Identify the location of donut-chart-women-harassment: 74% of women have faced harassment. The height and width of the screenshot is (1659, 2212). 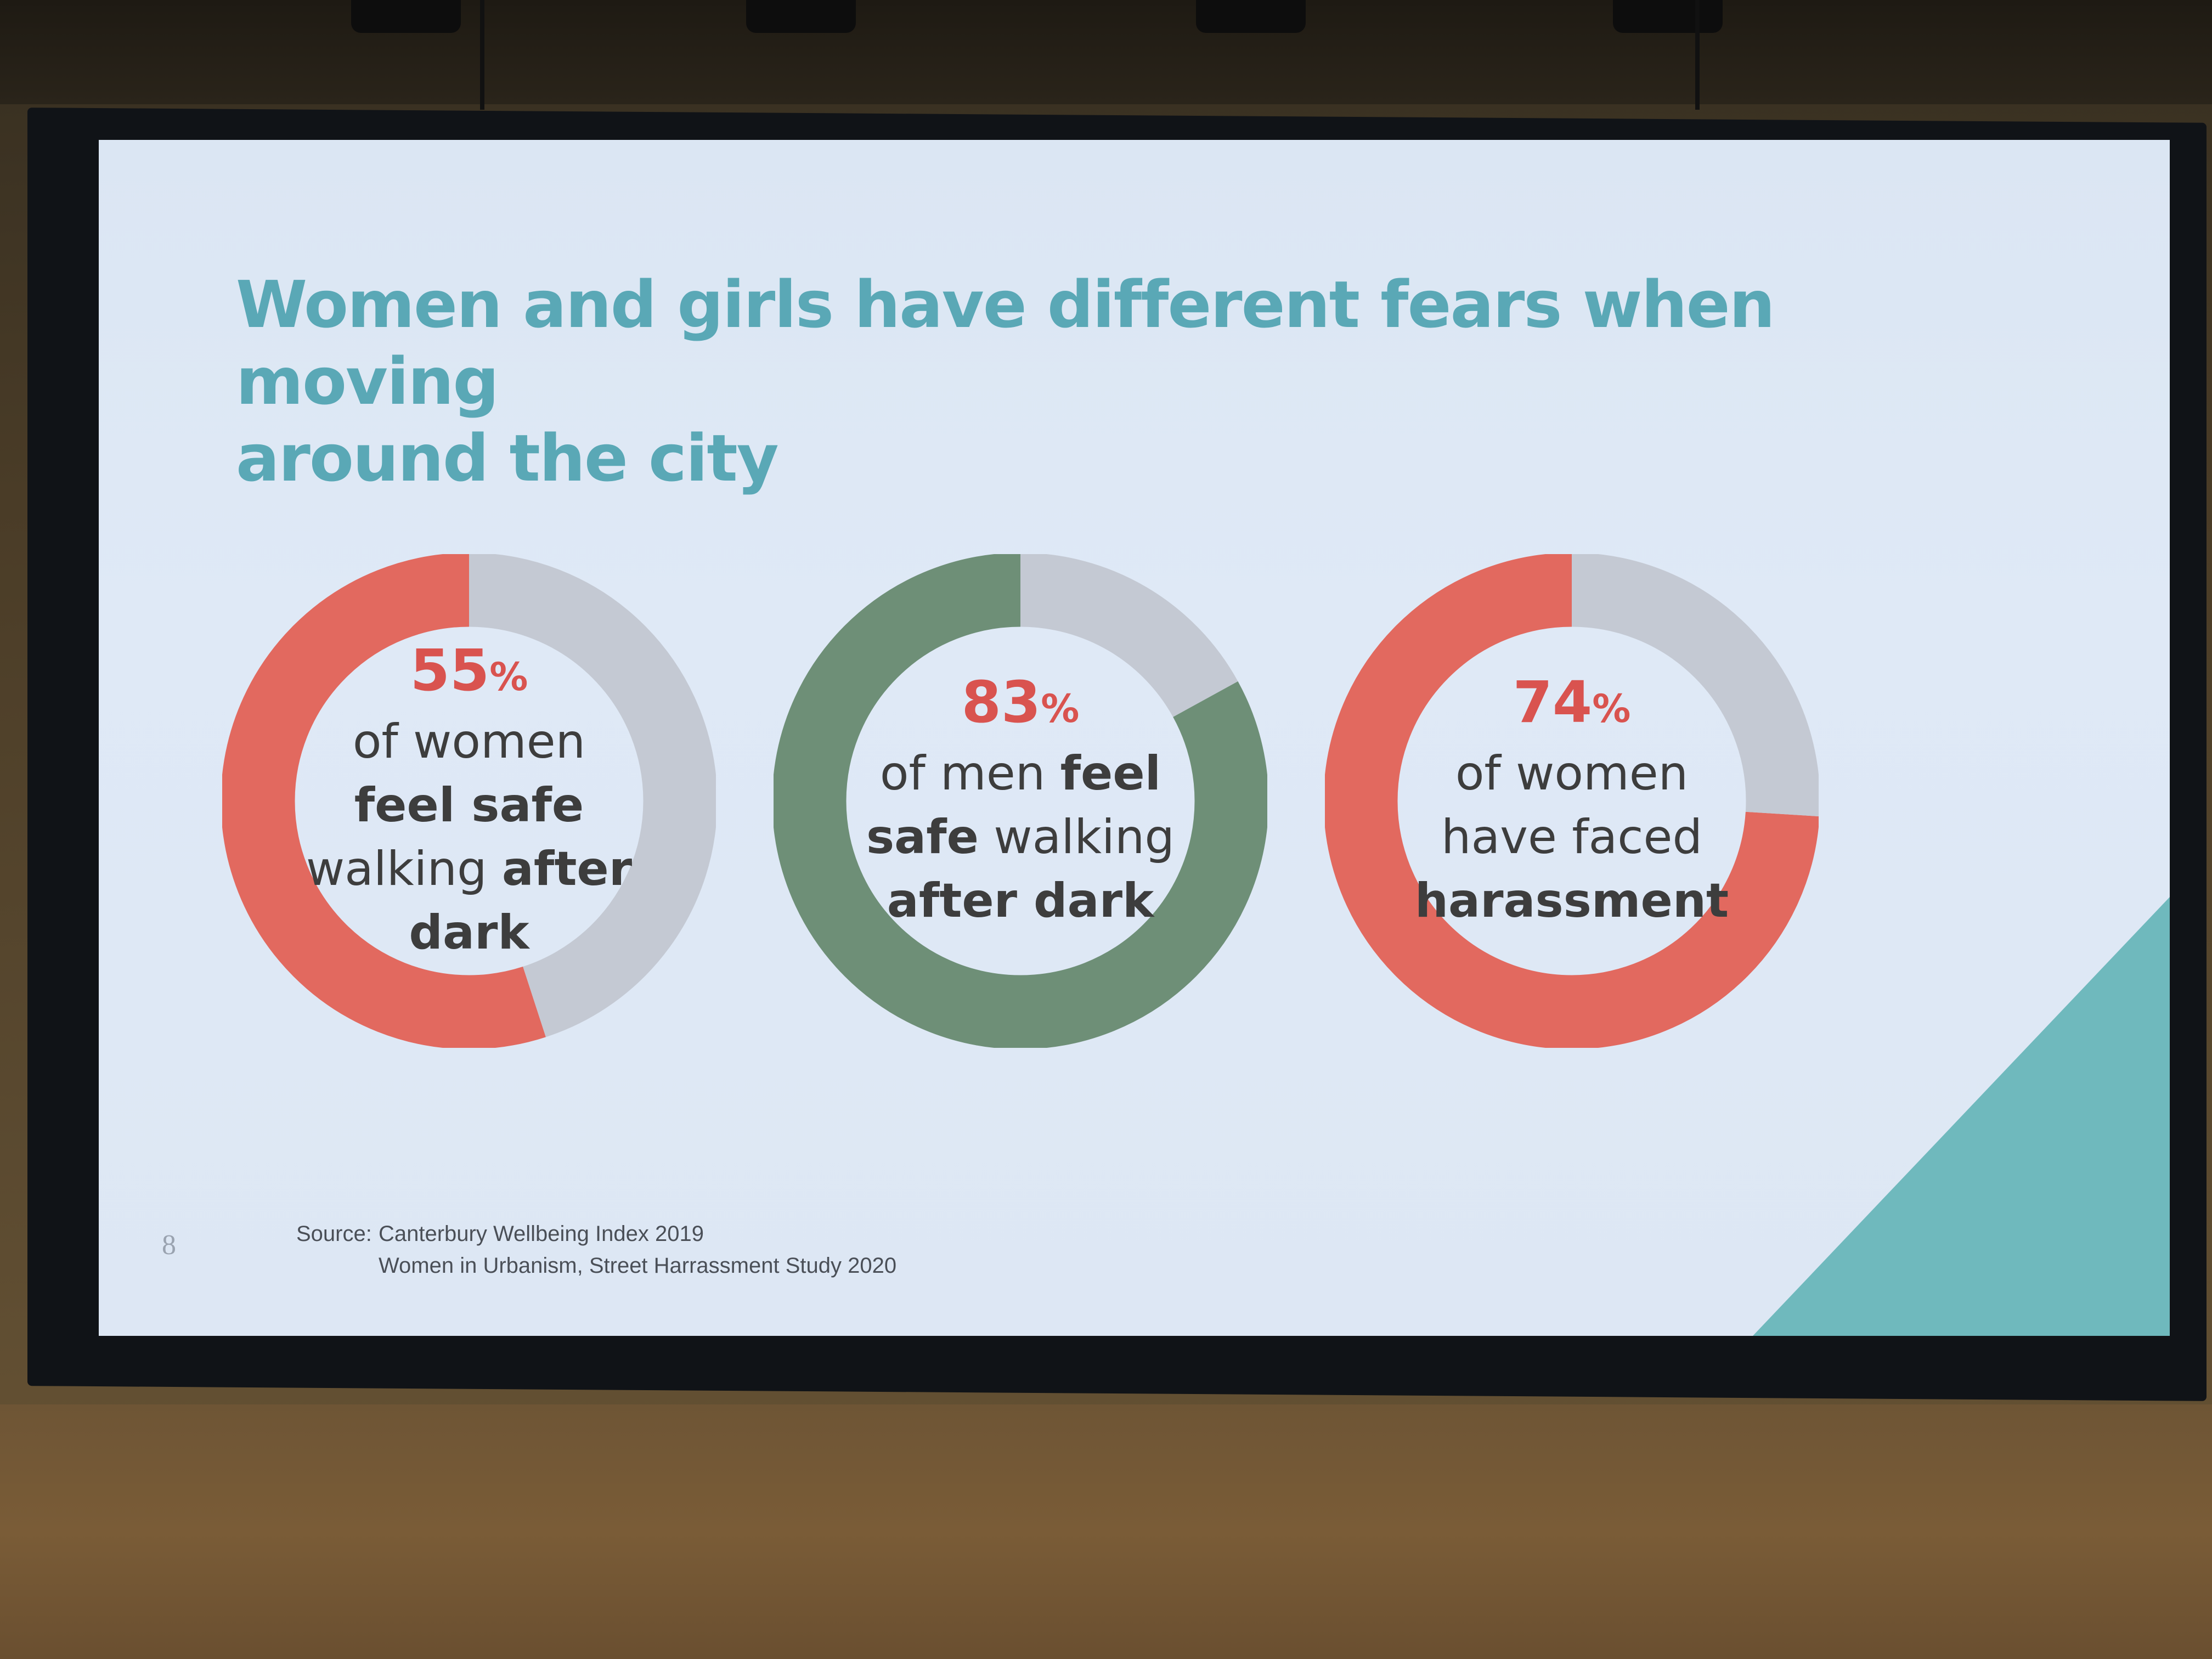
(1572, 801).